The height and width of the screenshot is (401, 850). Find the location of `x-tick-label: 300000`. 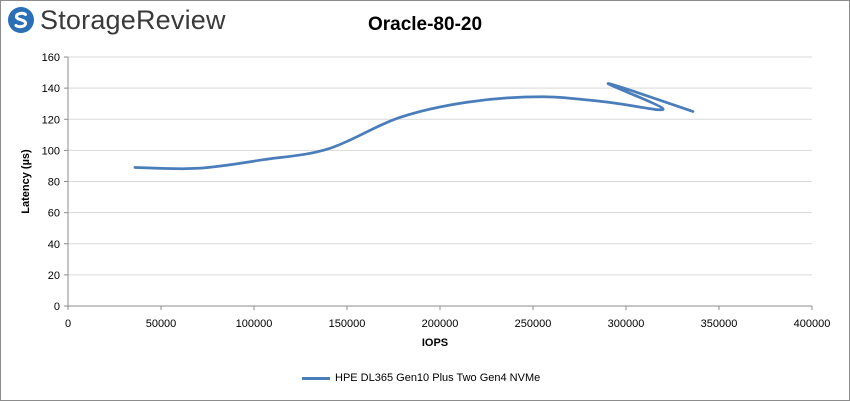

x-tick-label: 300000 is located at coordinates (626, 324).